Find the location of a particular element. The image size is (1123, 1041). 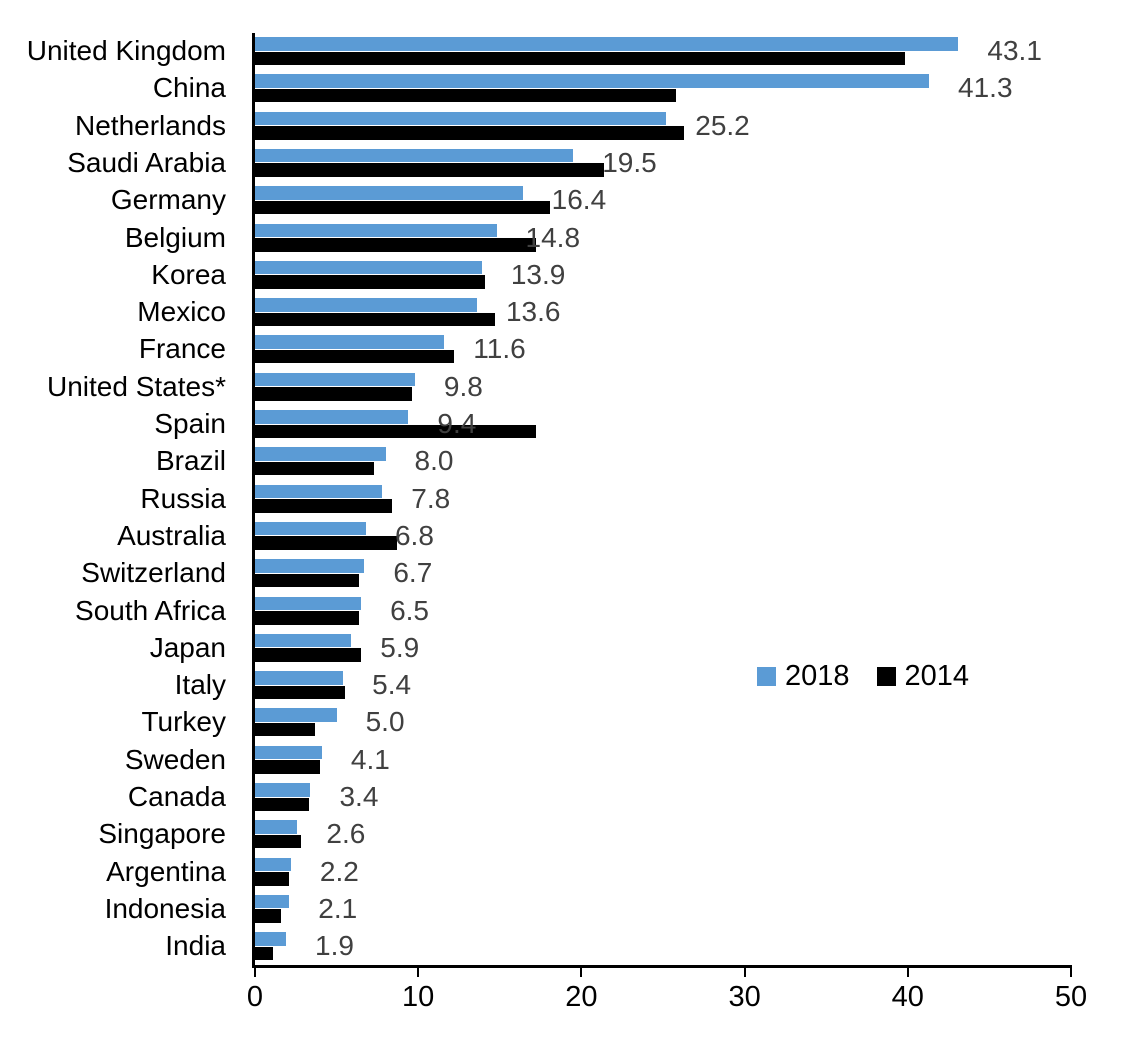

legend-label-2014: 2014 is located at coordinates (937, 676).